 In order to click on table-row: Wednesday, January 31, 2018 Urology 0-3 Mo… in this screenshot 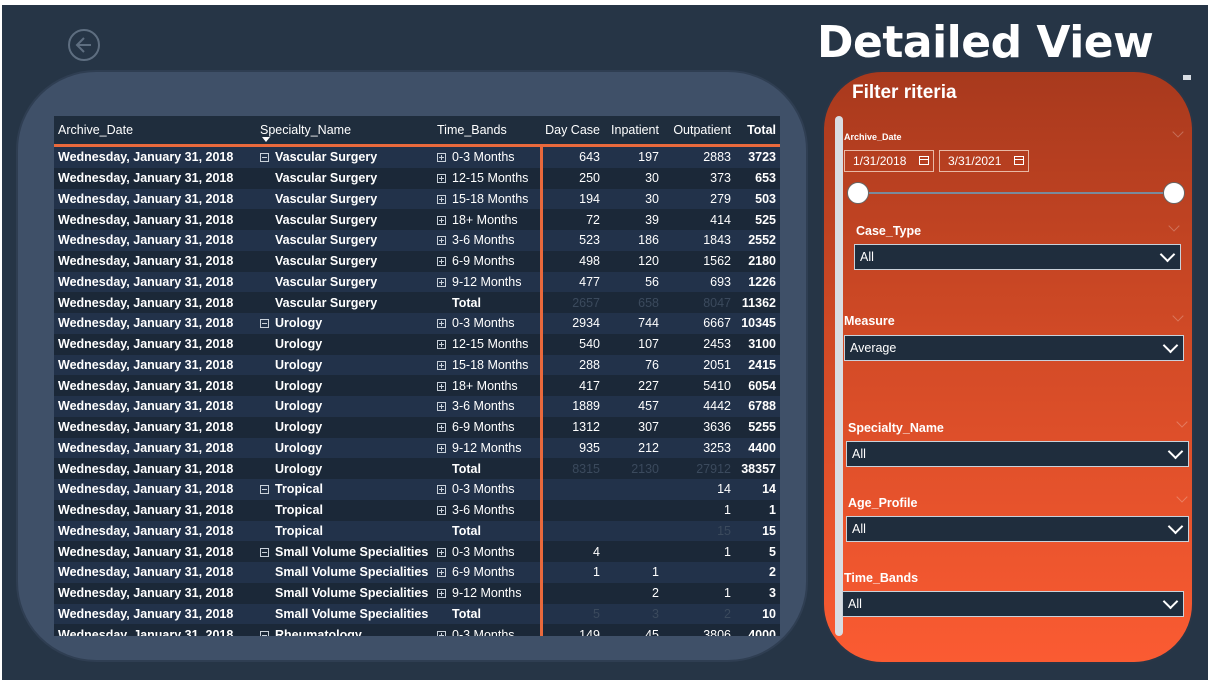, I will do `click(417, 323)`.